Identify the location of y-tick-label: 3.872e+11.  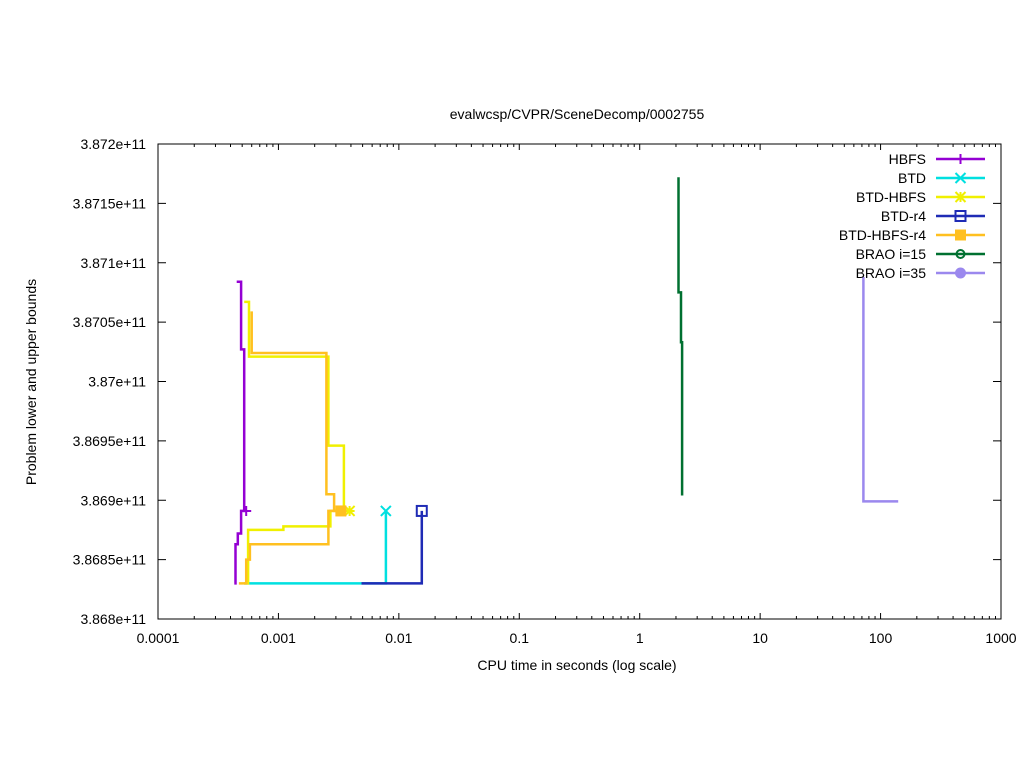
(113, 144).